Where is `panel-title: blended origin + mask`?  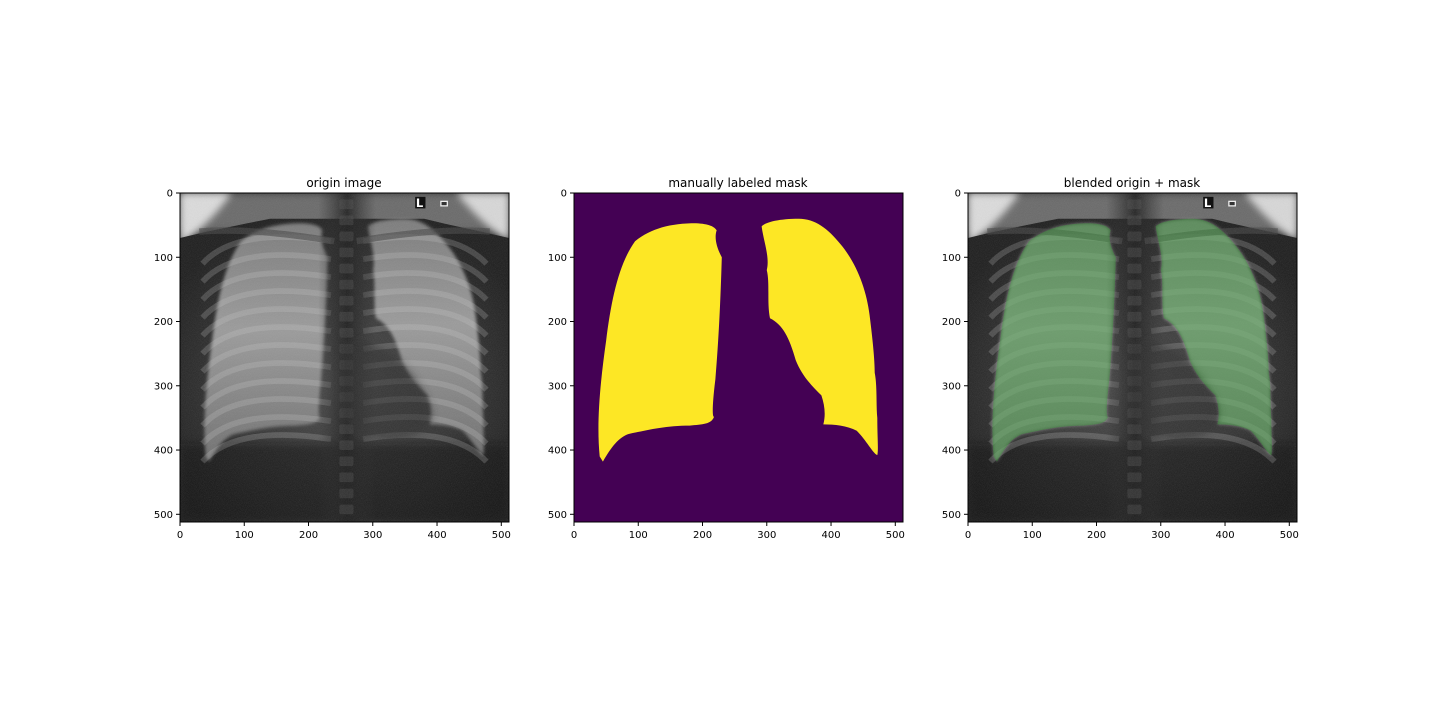
panel-title: blended origin + mask is located at coordinates (1133, 184).